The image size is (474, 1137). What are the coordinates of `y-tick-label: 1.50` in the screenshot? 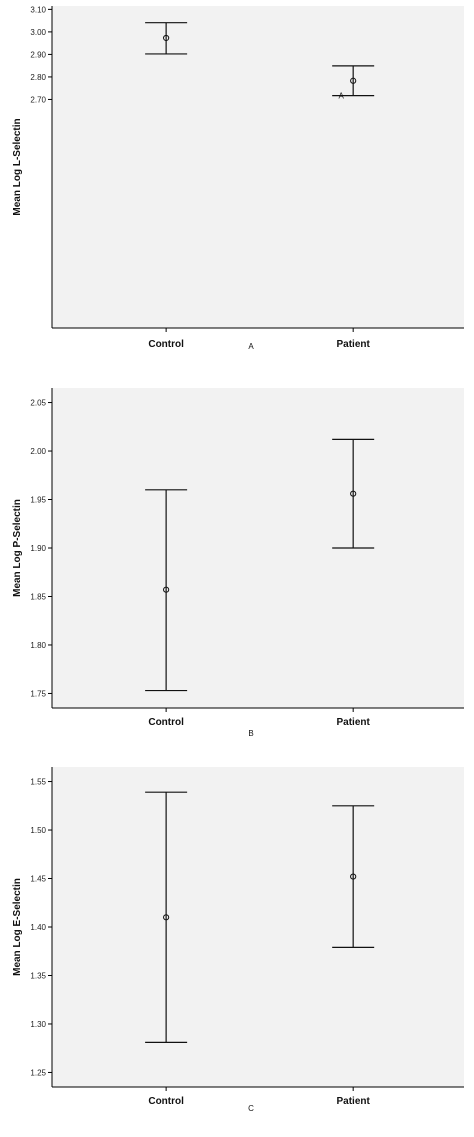 It's located at (38, 830).